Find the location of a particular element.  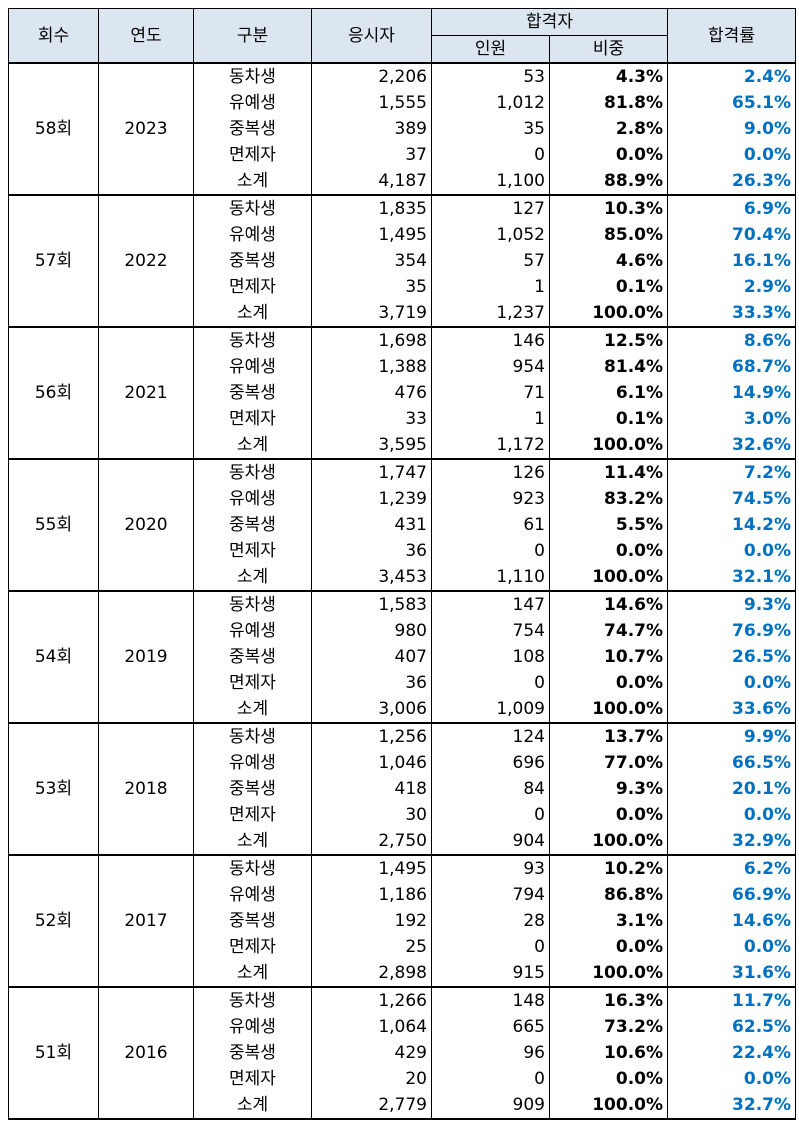

table-row: 소계 2,750 904 100.0% 32.9% is located at coordinates (403, 842).